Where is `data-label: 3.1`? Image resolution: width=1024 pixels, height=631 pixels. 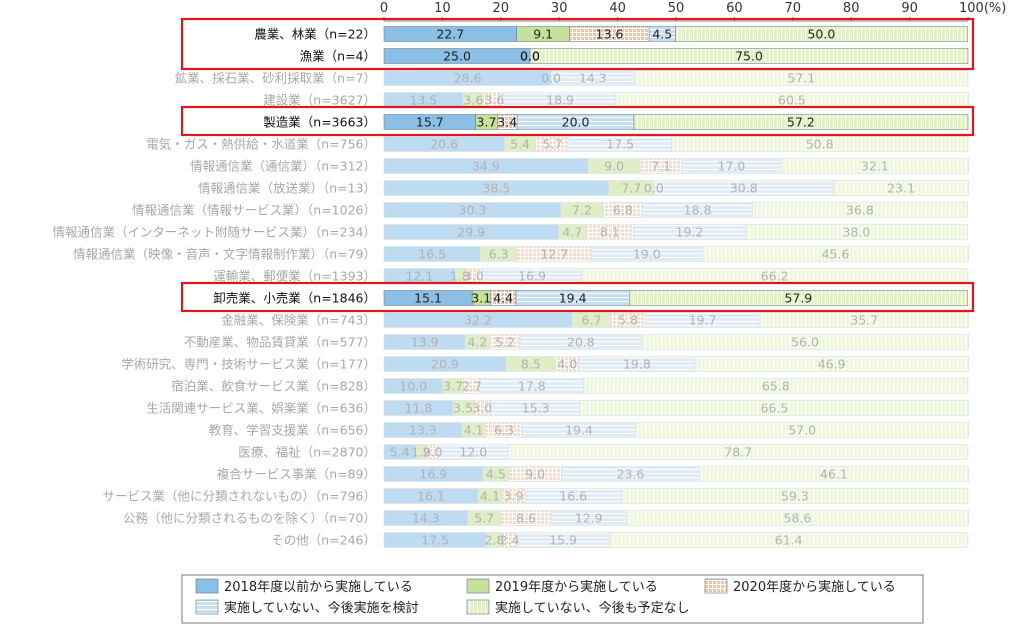
data-label: 3.1 is located at coordinates (481, 298).